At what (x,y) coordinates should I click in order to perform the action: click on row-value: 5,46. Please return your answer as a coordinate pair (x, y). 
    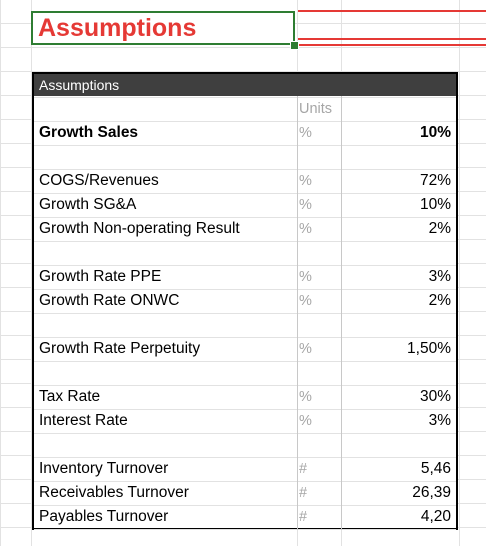
    Looking at the image, I should click on (435, 468).